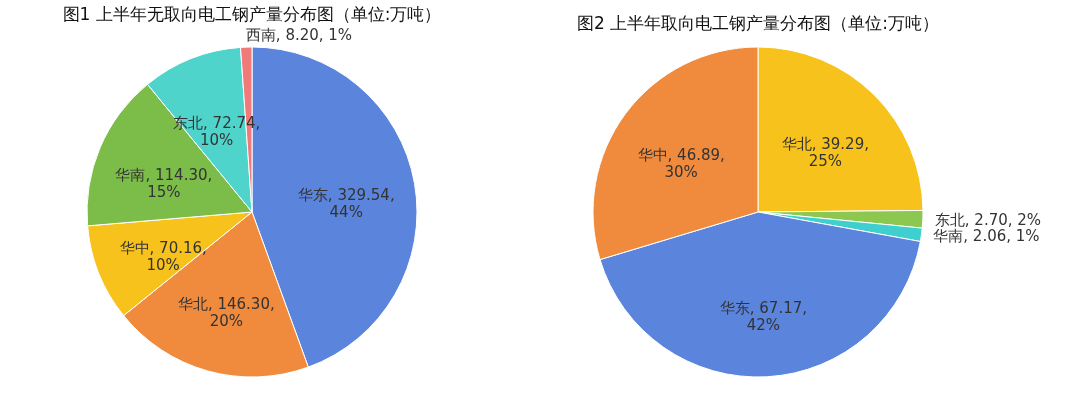  Describe the element at coordinates (164, 183) in the screenshot. I see `slice-label: 华南, 114.30, 15%` at that location.